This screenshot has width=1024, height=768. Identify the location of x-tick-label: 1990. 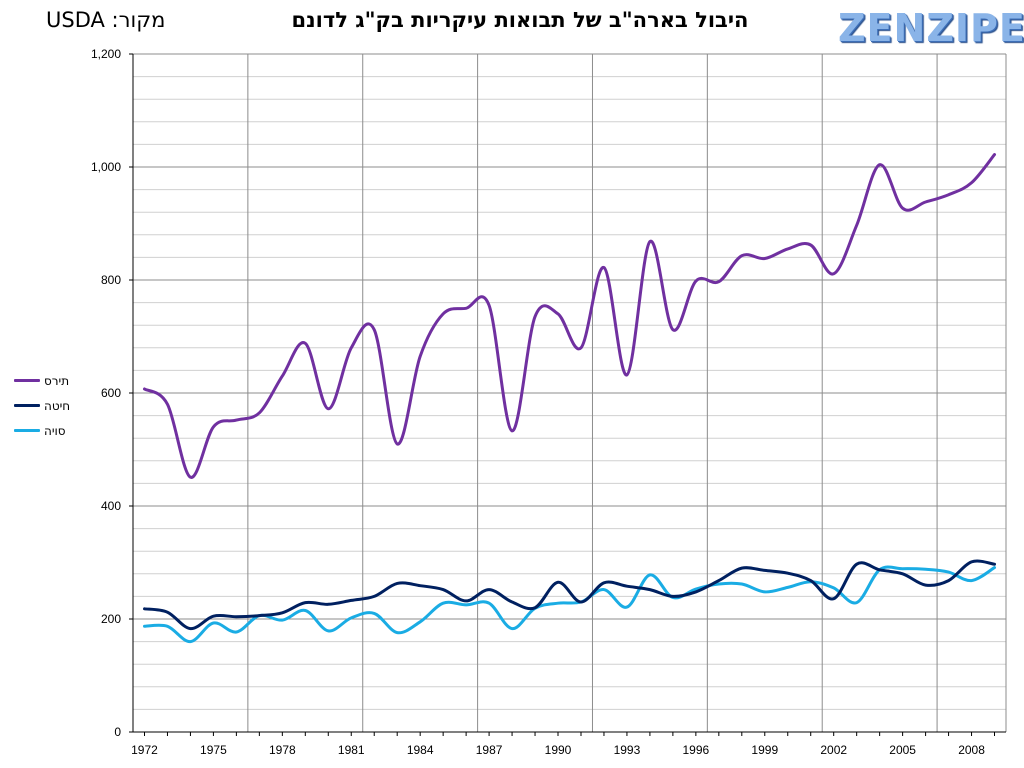
(558, 750).